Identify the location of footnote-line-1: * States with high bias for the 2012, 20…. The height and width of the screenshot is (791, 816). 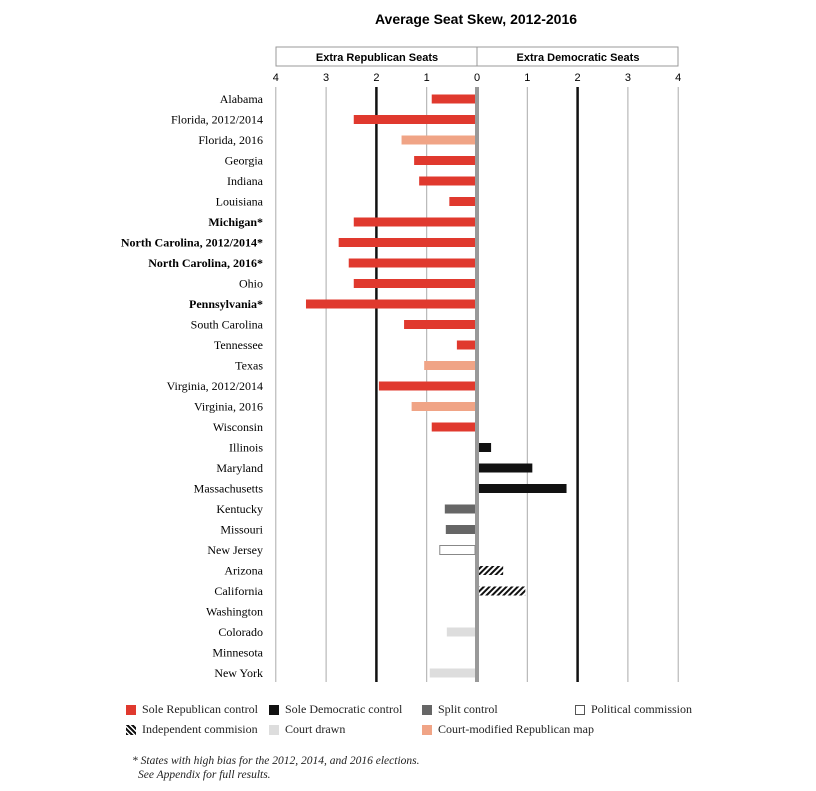
(276, 761).